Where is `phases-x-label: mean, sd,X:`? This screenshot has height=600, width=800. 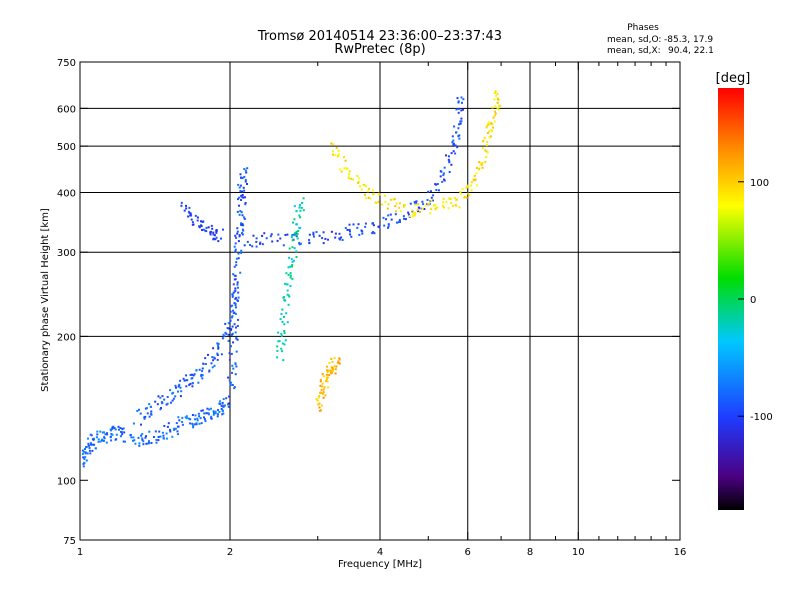 phases-x-label: mean, sd,X: is located at coordinates (634, 51).